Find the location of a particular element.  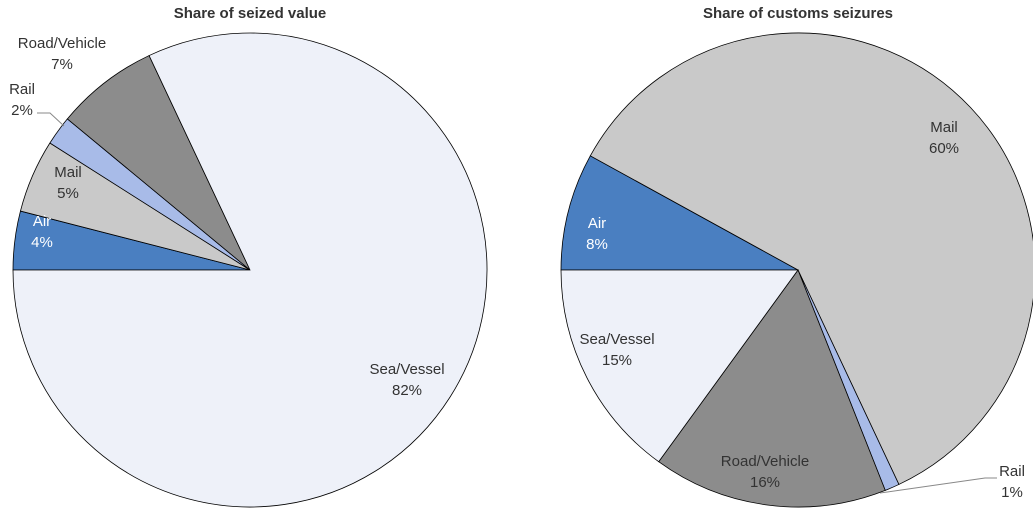

slice-value-label: 4% is located at coordinates (42, 242).